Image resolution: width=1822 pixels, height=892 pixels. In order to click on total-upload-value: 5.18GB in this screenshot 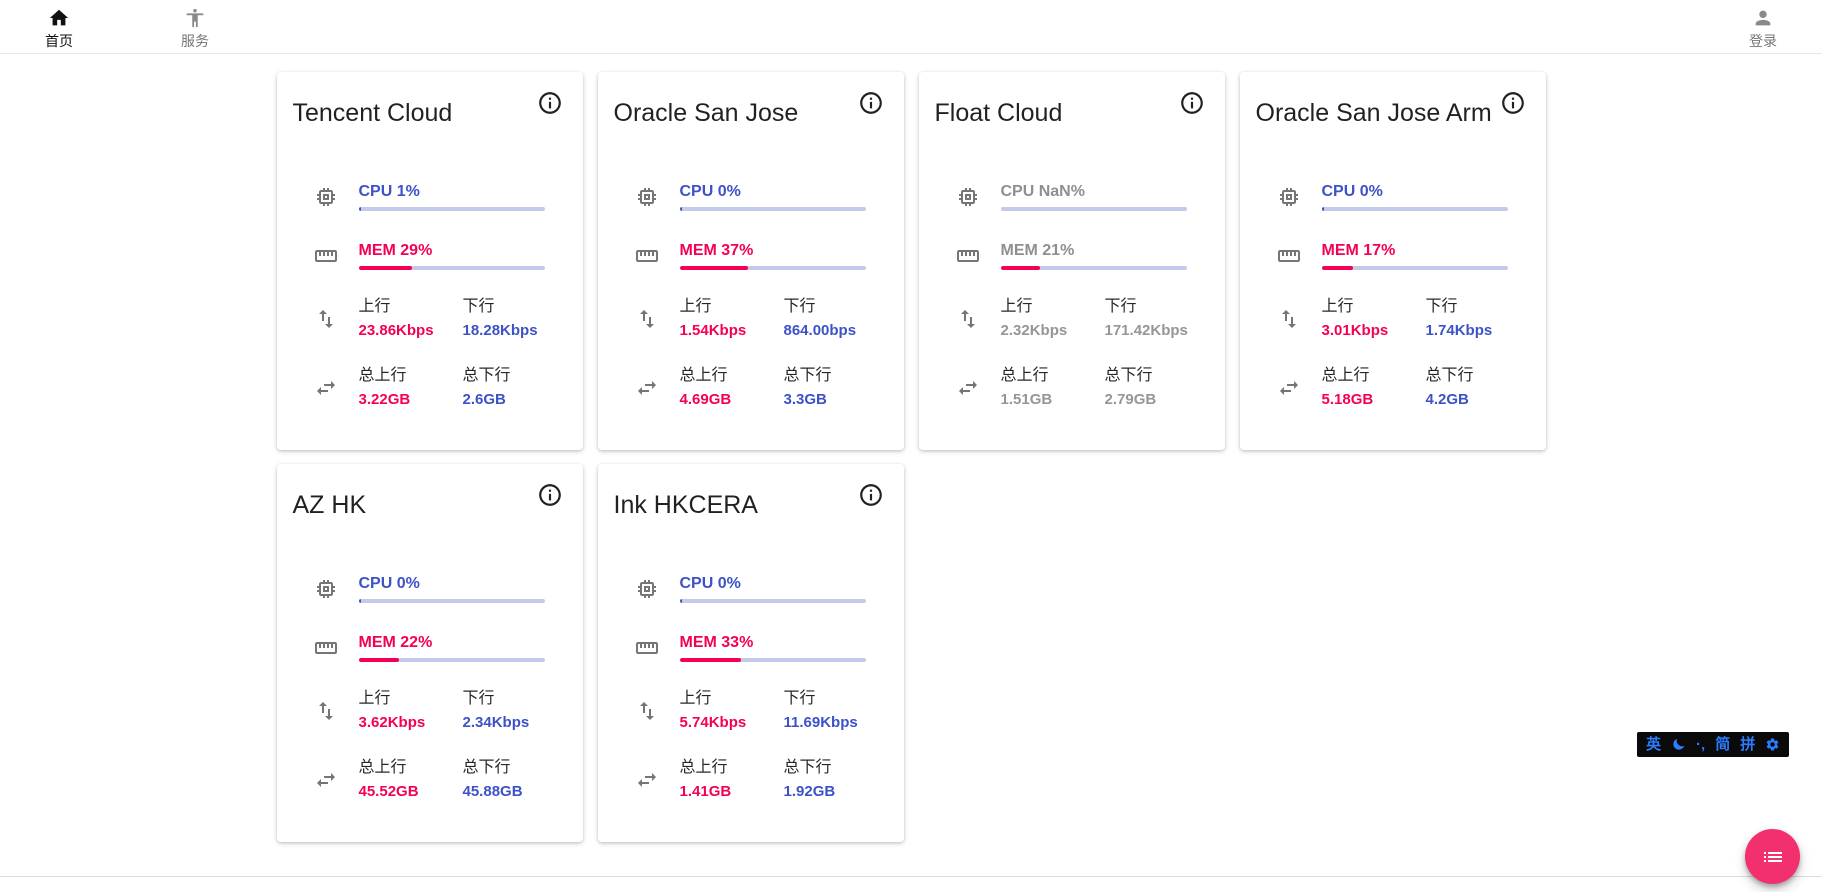, I will do `click(1347, 399)`.